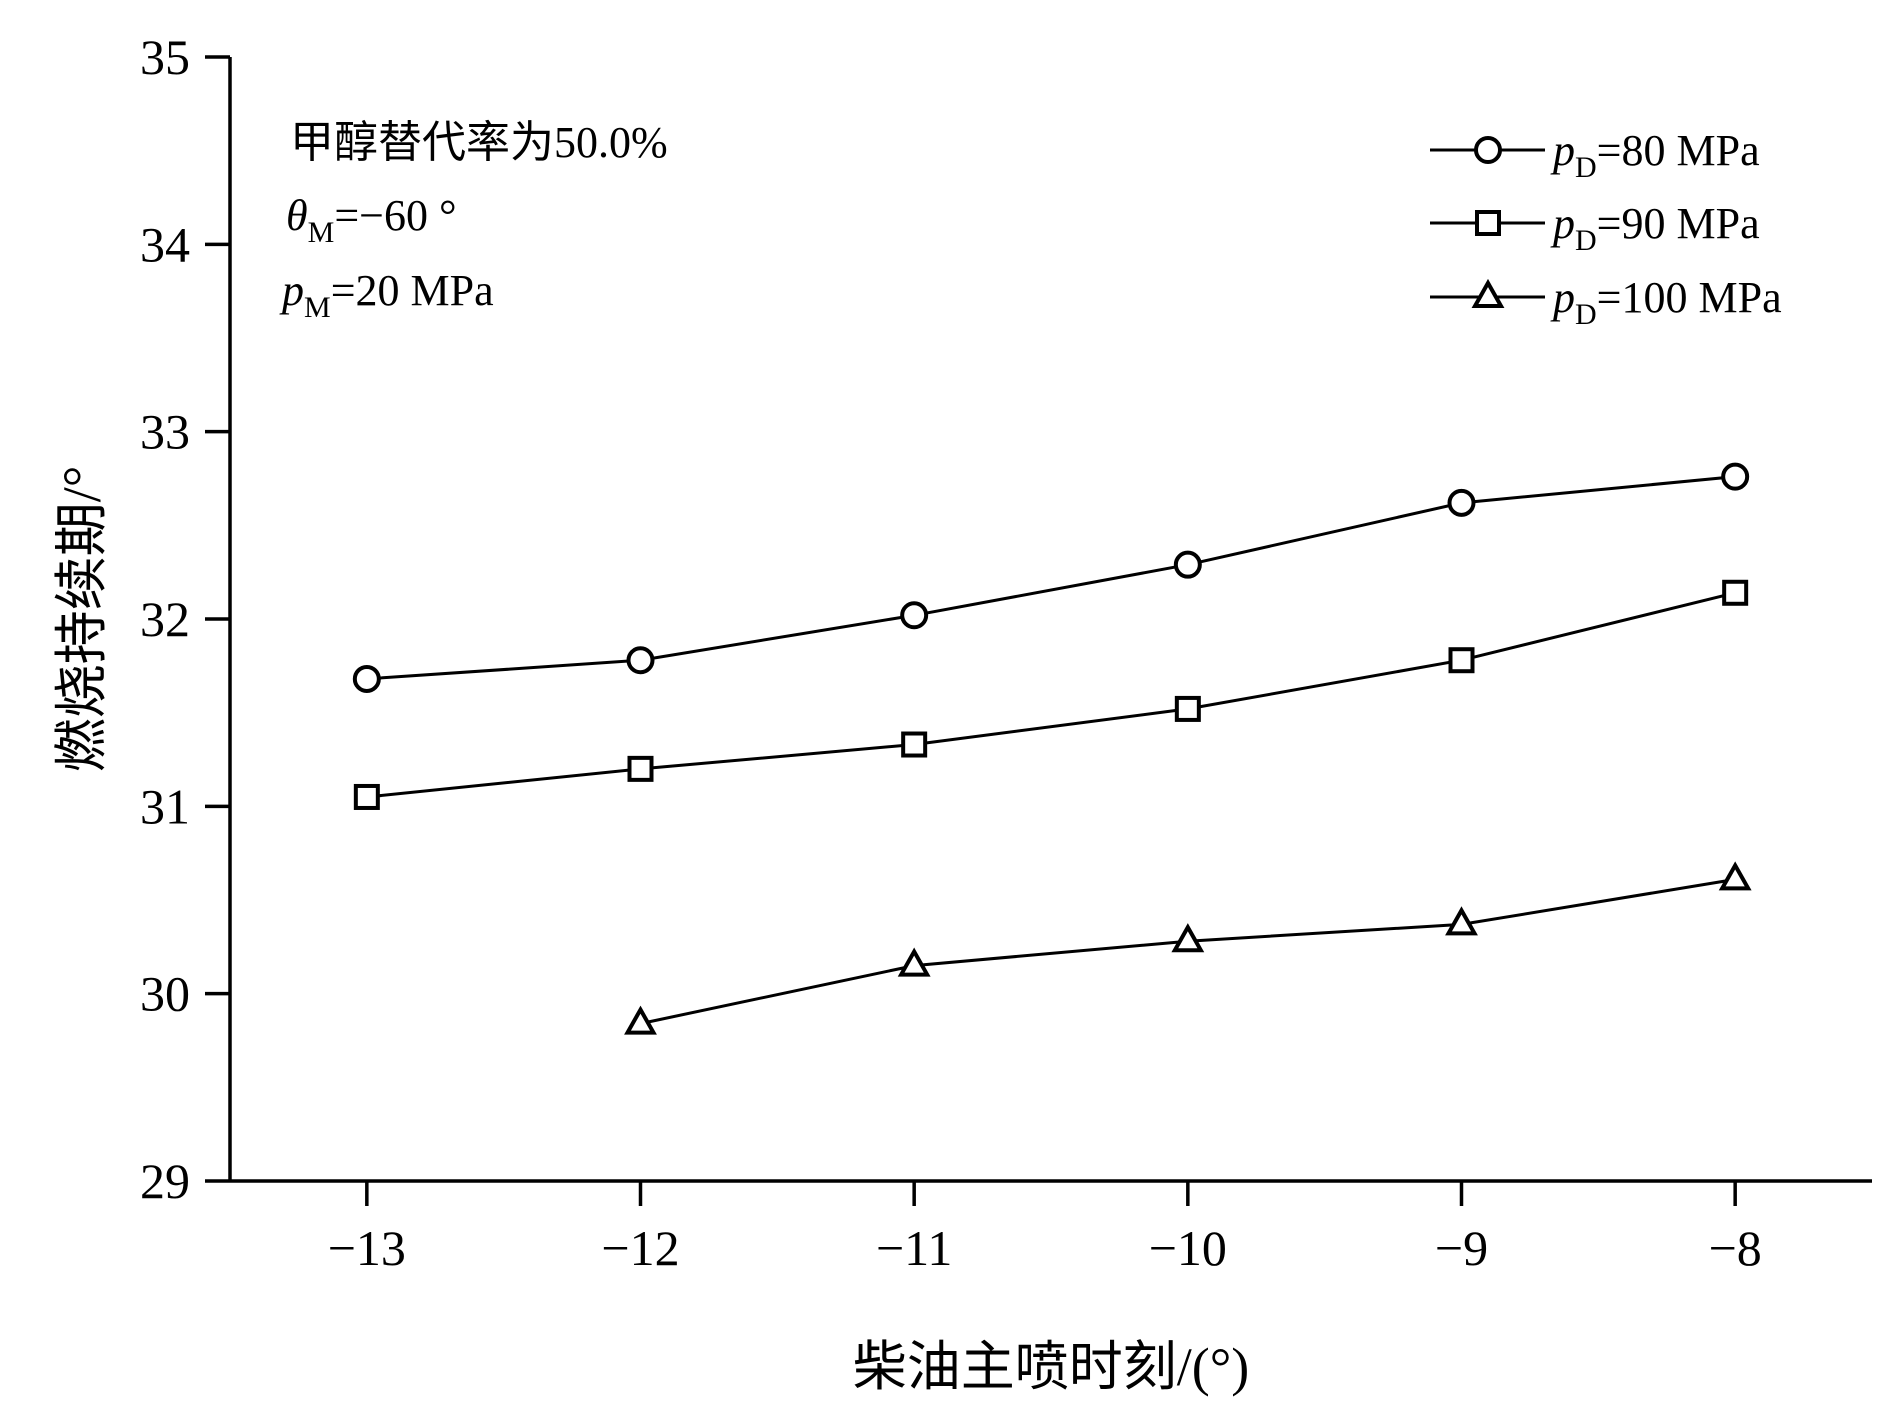 Image resolution: width=1890 pixels, height=1417 pixels. What do you see at coordinates (1735, 1248) in the screenshot?
I see `x-tick-label: −8` at bounding box center [1735, 1248].